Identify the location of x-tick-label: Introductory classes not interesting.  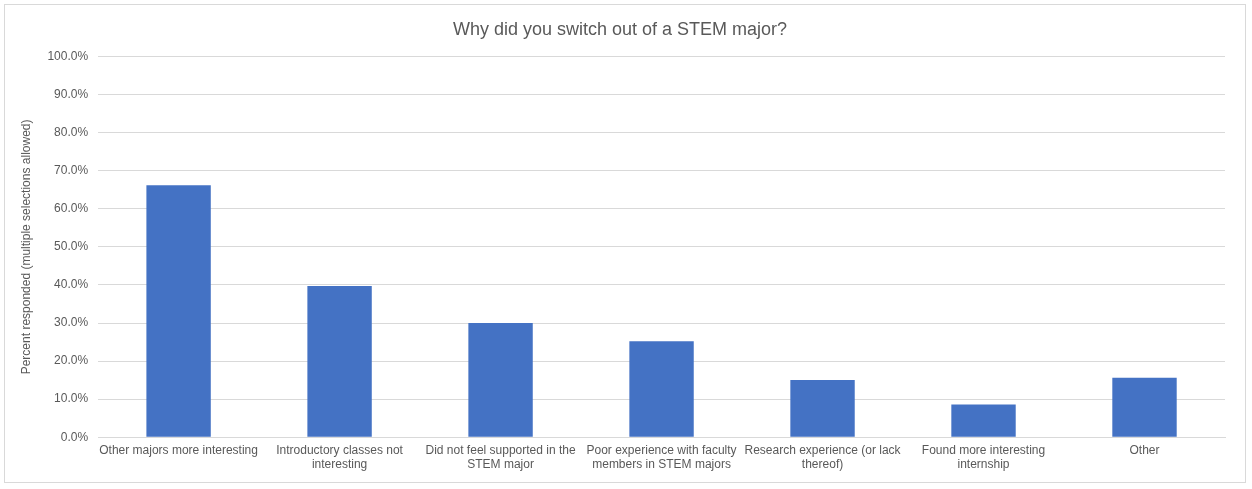
(340, 457).